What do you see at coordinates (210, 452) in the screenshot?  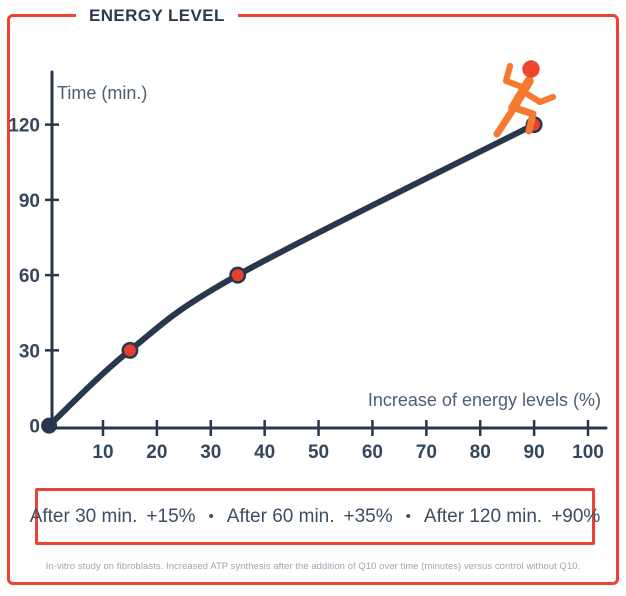 I see `x-tick-label: 30` at bounding box center [210, 452].